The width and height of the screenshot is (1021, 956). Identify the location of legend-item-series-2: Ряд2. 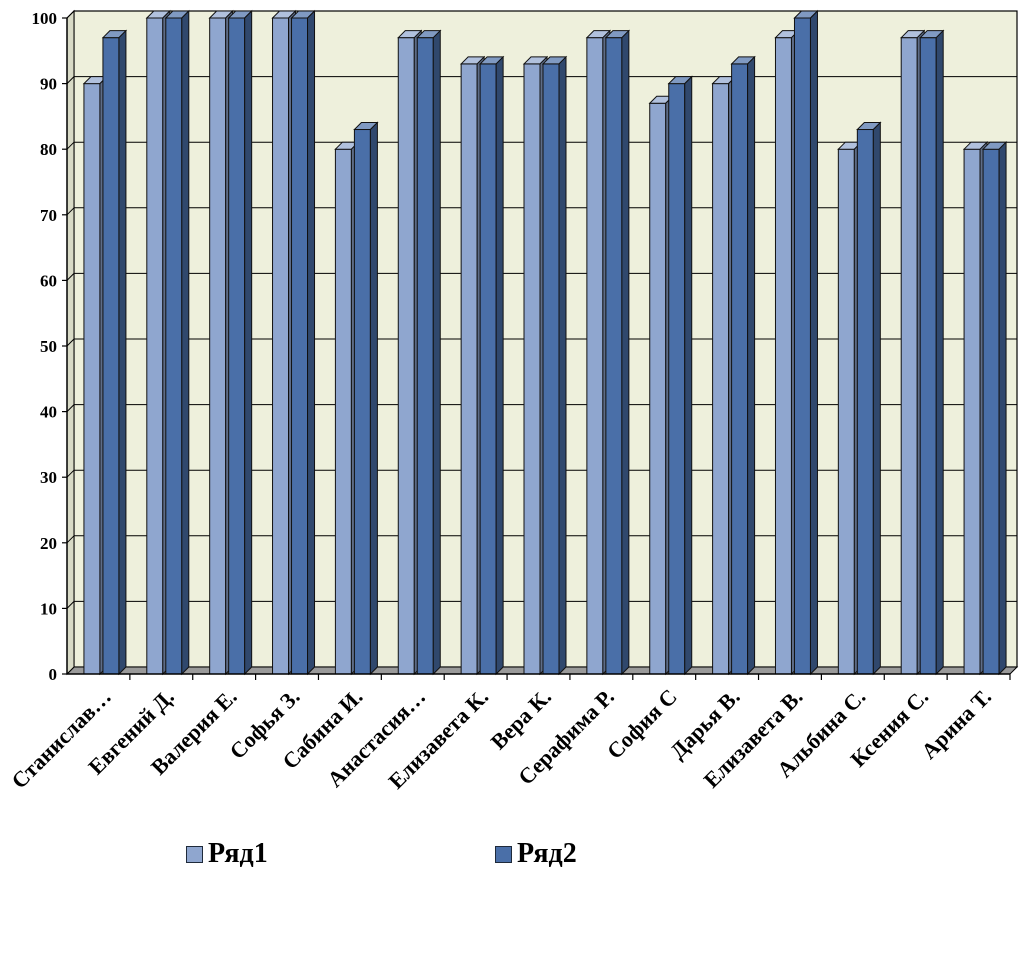
(536, 854).